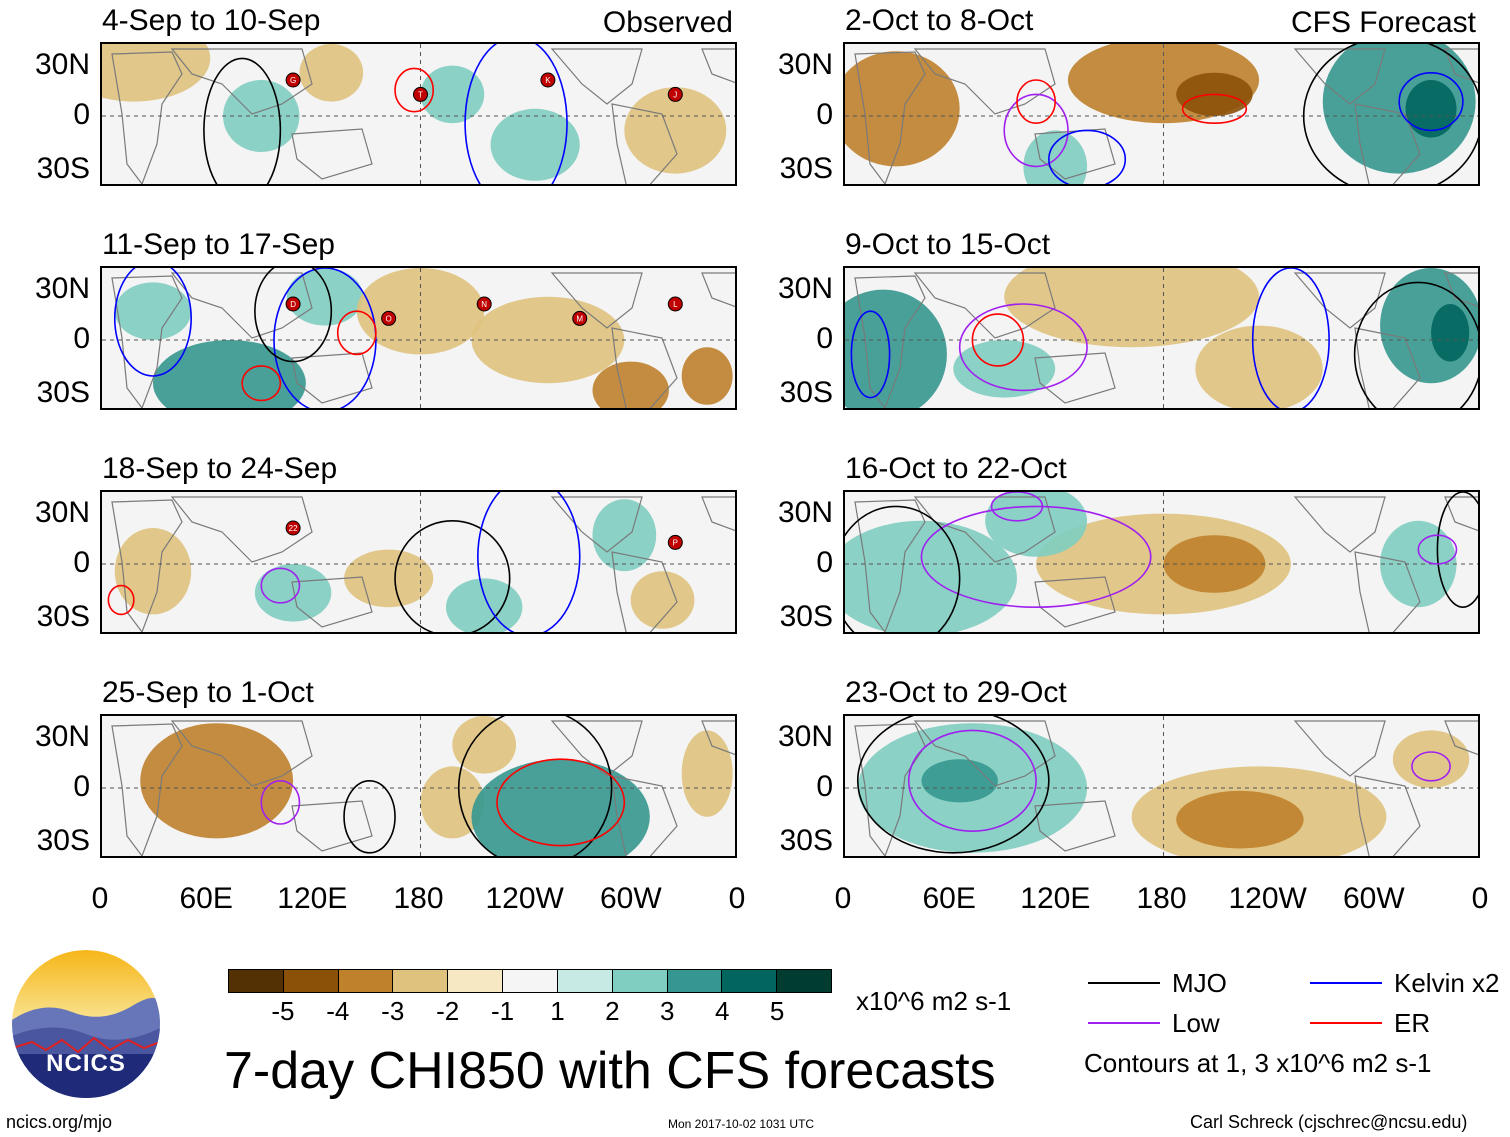 The image size is (1510, 1137). I want to click on storm-label: 22, so click(293, 528).